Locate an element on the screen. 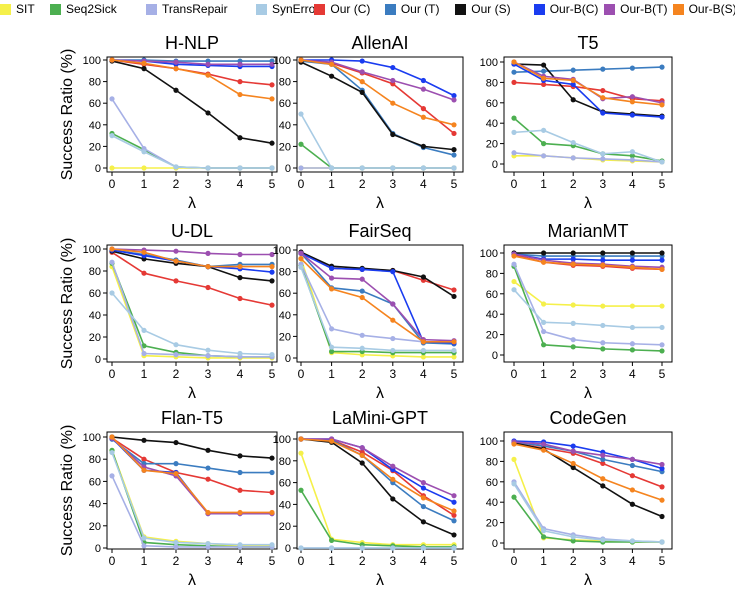 Image resolution: width=735 pixels, height=594 pixels. x-tick-label: 2 is located at coordinates (573, 374).